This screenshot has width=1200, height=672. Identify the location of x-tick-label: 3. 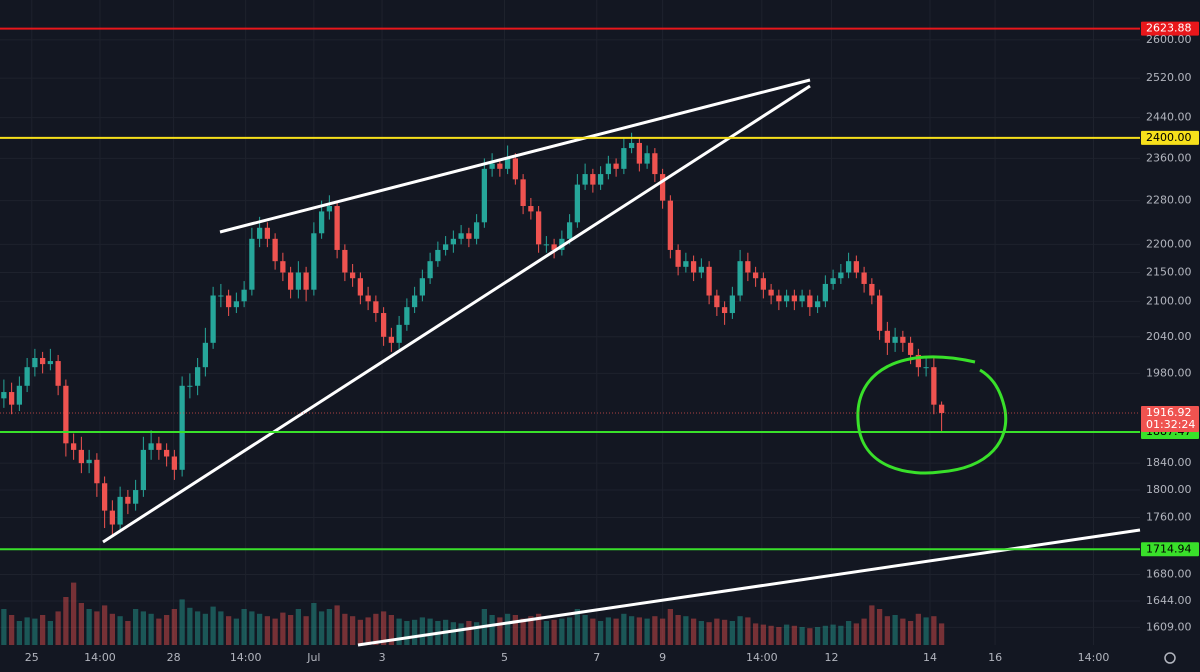
(382, 657).